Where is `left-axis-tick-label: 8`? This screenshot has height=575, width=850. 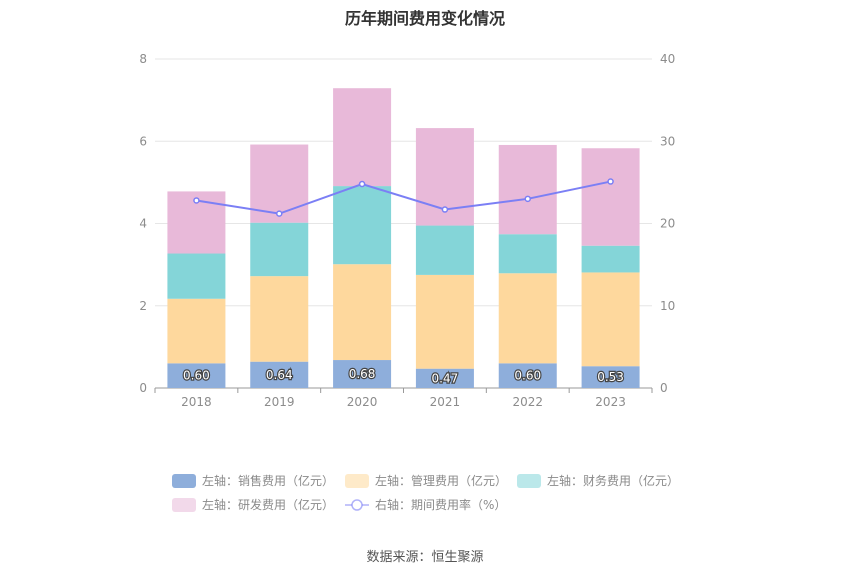 left-axis-tick-label: 8 is located at coordinates (143, 59).